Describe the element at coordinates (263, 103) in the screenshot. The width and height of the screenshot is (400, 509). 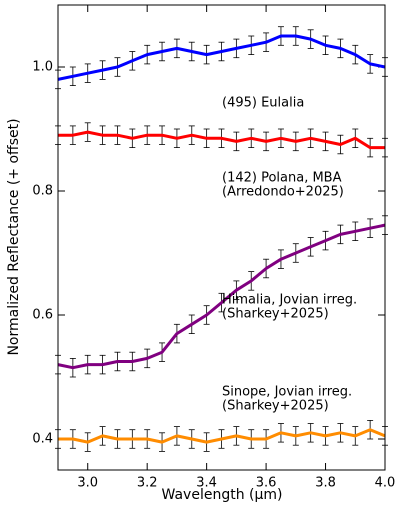
I see `series-annotation: (495) Eulalia` at that location.